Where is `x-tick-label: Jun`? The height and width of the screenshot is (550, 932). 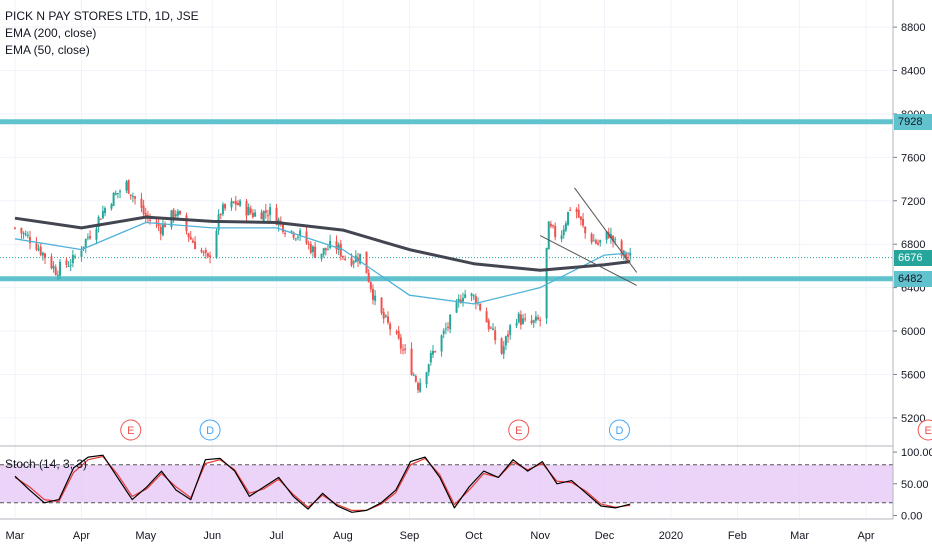
x-tick-label: Jun is located at coordinates (212, 536).